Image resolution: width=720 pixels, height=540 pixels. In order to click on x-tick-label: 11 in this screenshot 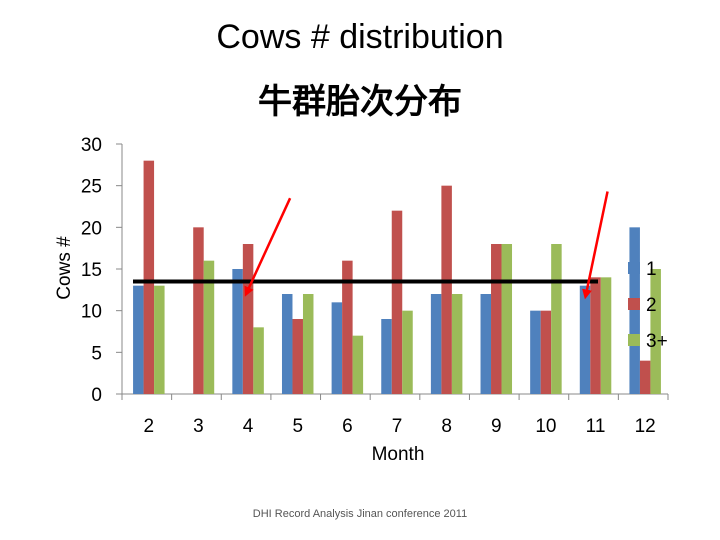, I will do `click(596, 426)`.